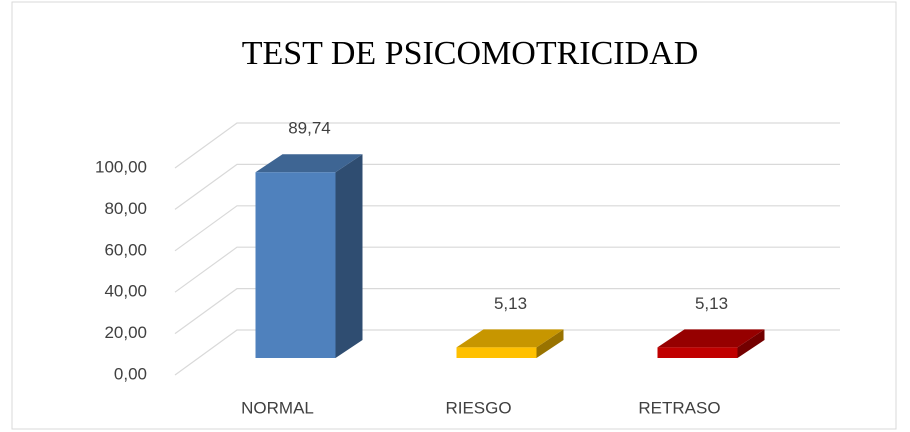 This screenshot has width=910, height=432. What do you see at coordinates (130, 373) in the screenshot?
I see `y-tick-label: 0,00` at bounding box center [130, 373].